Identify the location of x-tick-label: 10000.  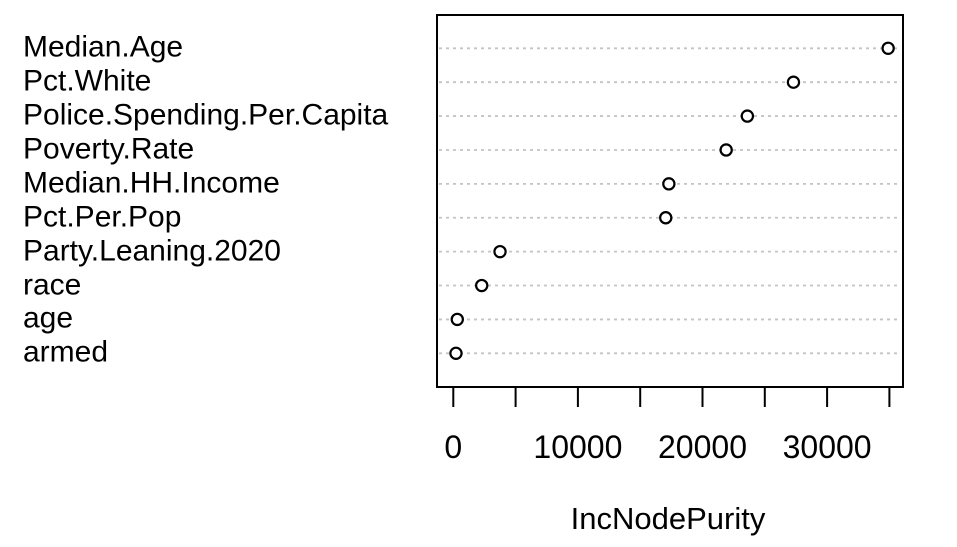
(578, 447).